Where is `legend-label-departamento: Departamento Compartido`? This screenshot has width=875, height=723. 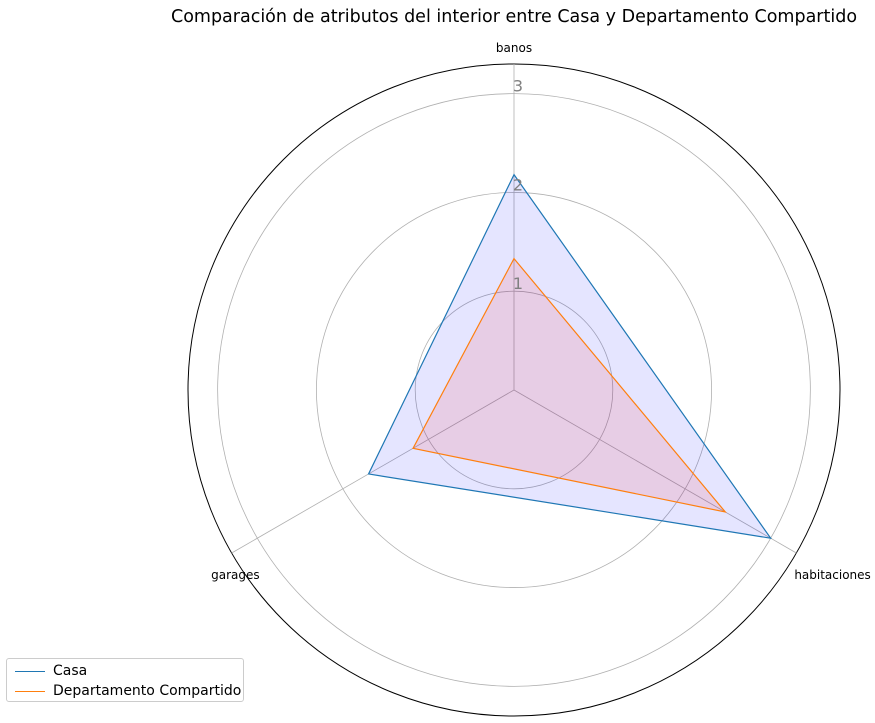 legend-label-departamento: Departamento Compartido is located at coordinates (147, 691).